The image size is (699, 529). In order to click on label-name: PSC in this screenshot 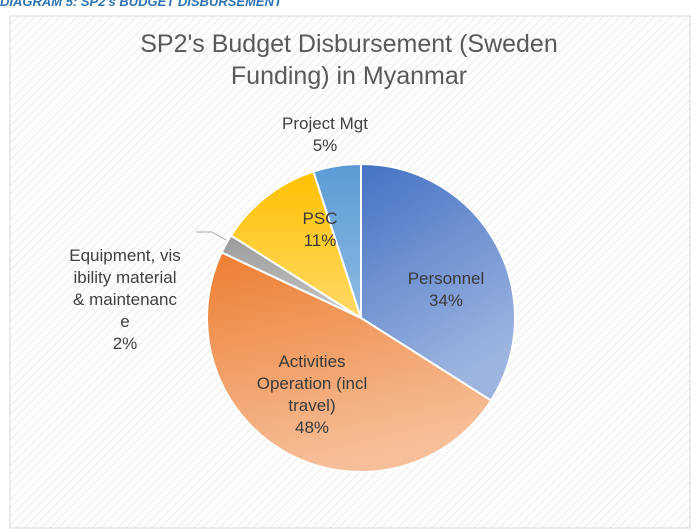, I will do `click(320, 218)`.